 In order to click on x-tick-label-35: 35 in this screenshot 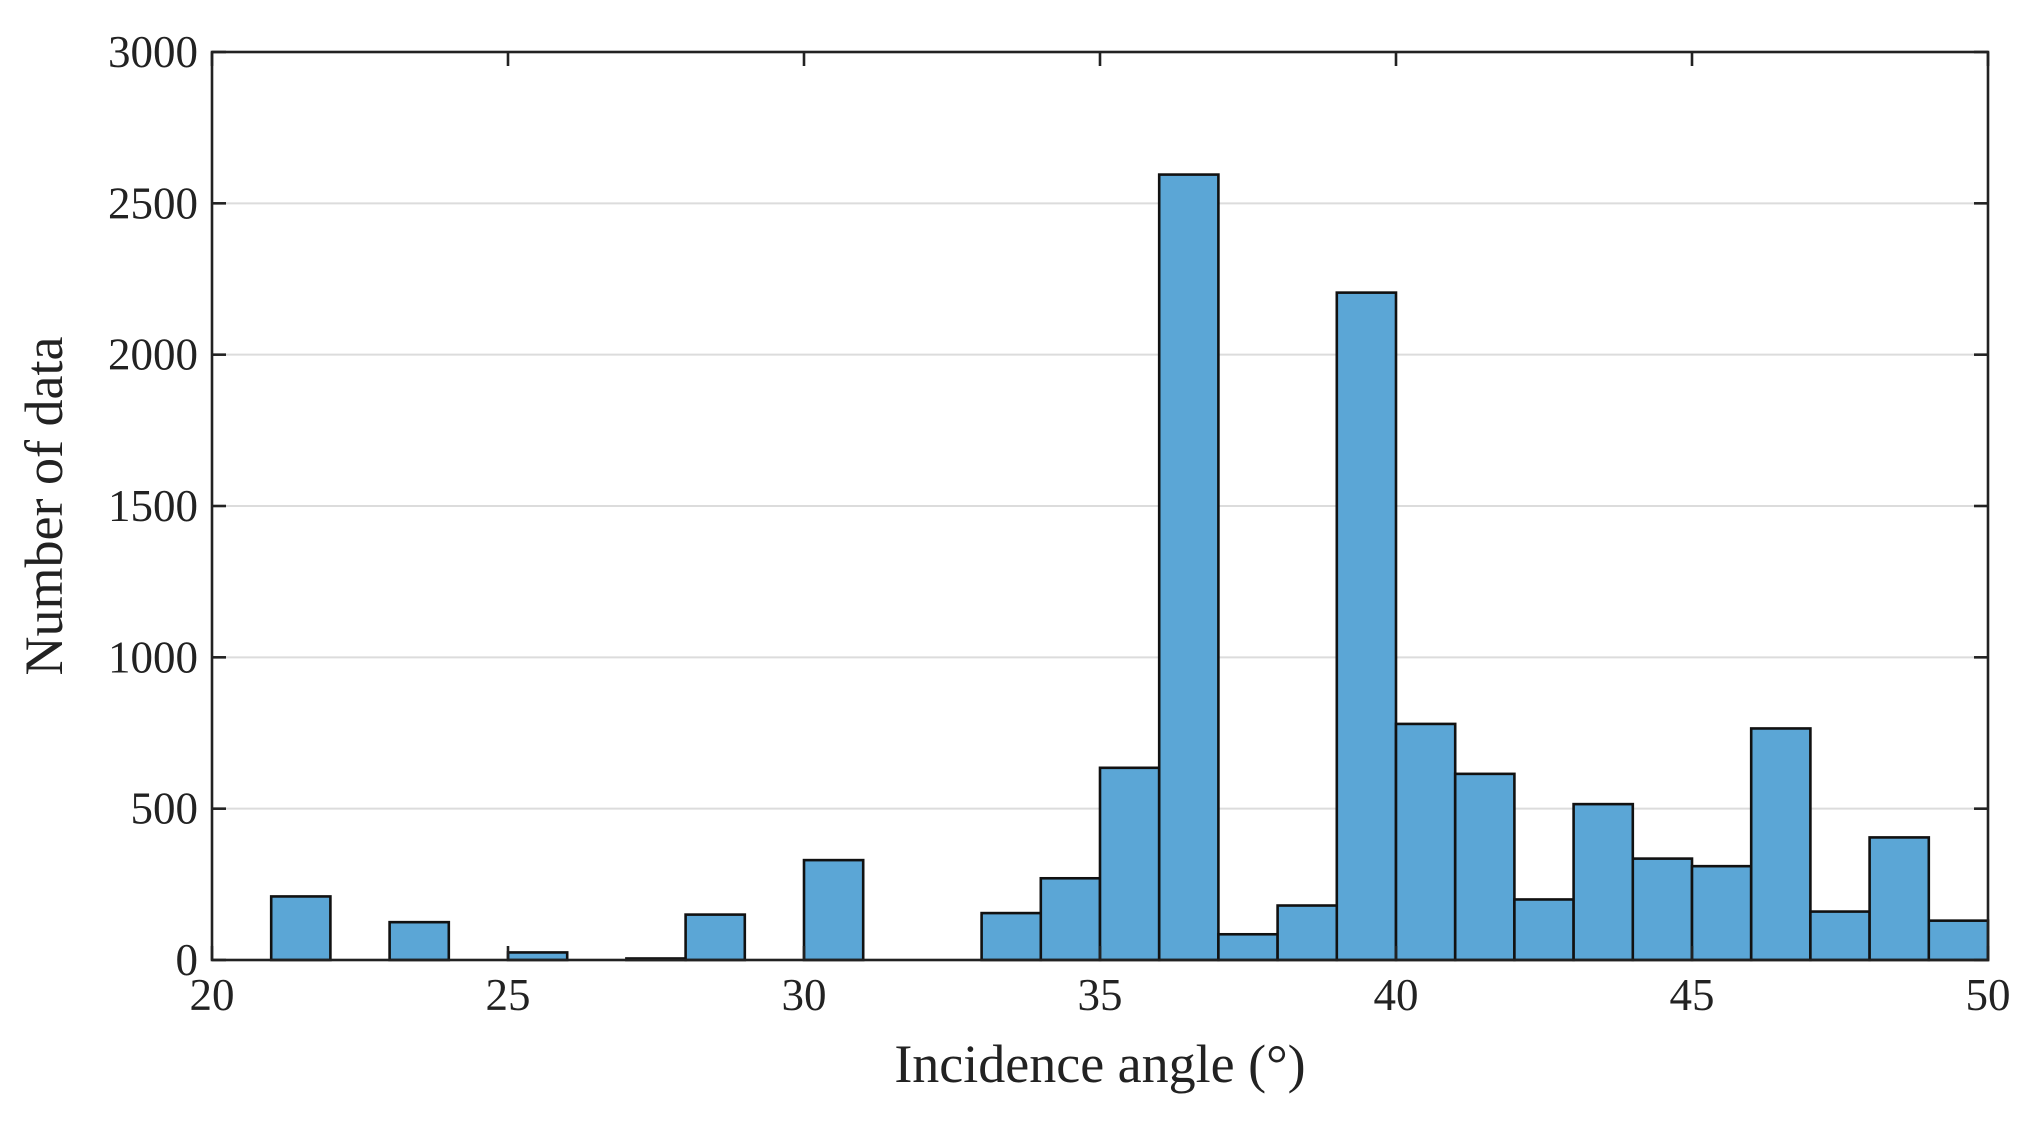, I will do `click(1100, 995)`.